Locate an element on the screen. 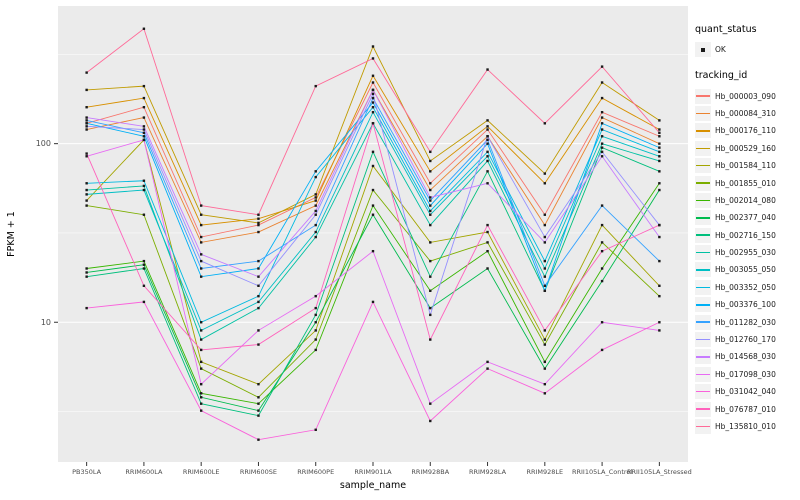 The height and width of the screenshot is (500, 800). legend-item-Hb_012760_170: Hb_012760_170 is located at coordinates (747, 339).